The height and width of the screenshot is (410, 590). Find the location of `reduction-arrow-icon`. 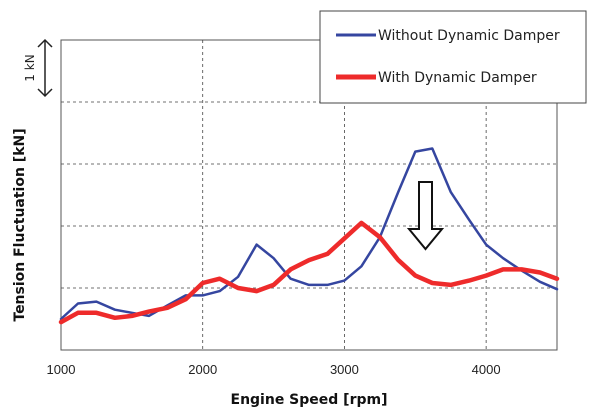

reduction-arrow-icon is located at coordinates (425, 216).